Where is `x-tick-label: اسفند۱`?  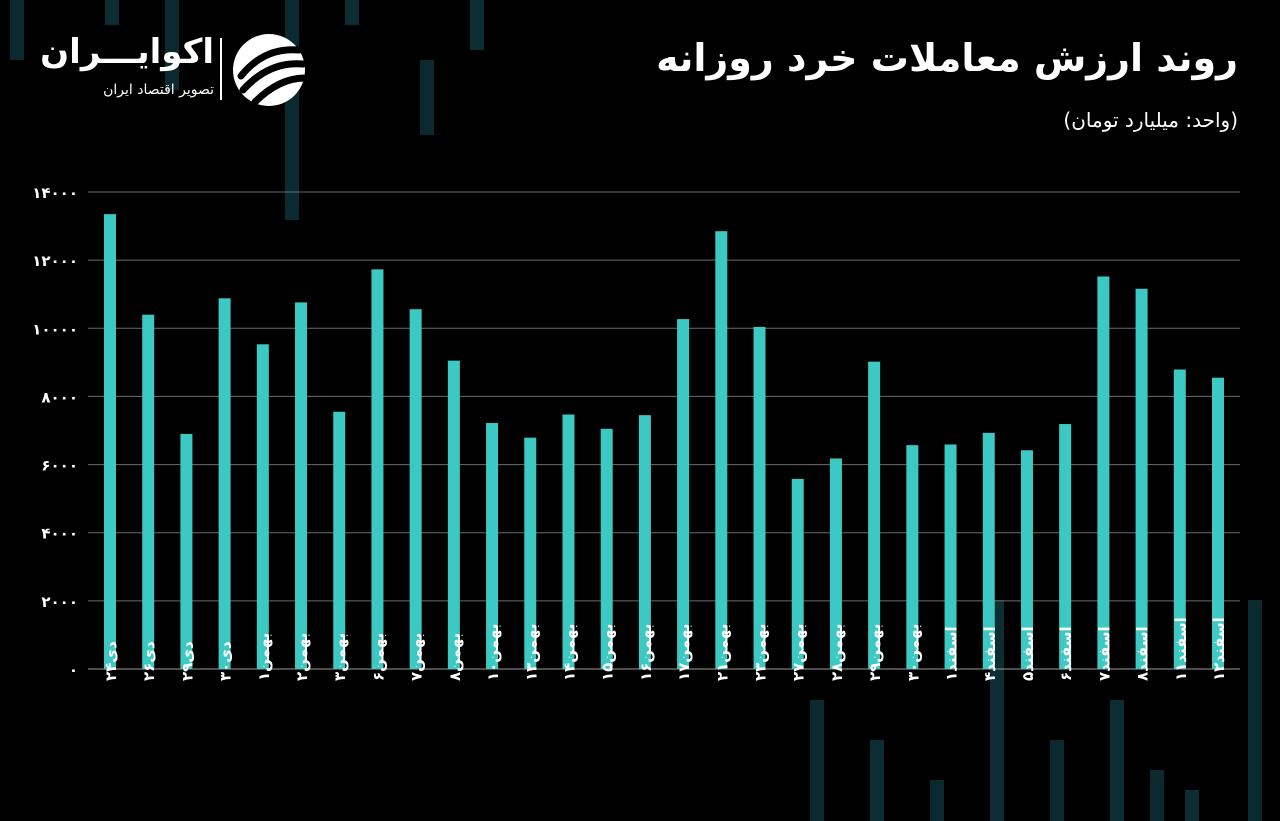 x-tick-label: اسفند۱ is located at coordinates (952, 653).